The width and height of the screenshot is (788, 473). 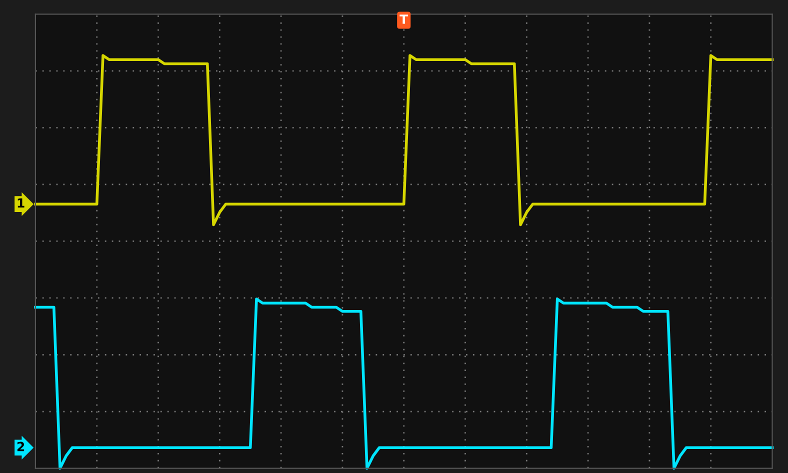 What do you see at coordinates (20, 447) in the screenshot?
I see `text: 2` at bounding box center [20, 447].